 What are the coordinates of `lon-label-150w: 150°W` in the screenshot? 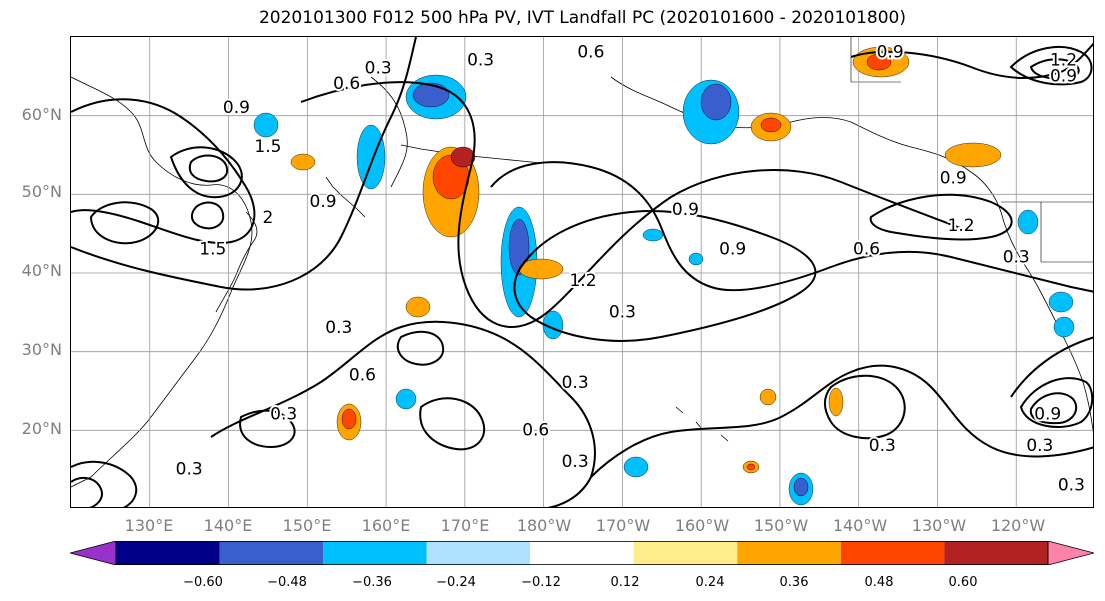 It's located at (781, 525).